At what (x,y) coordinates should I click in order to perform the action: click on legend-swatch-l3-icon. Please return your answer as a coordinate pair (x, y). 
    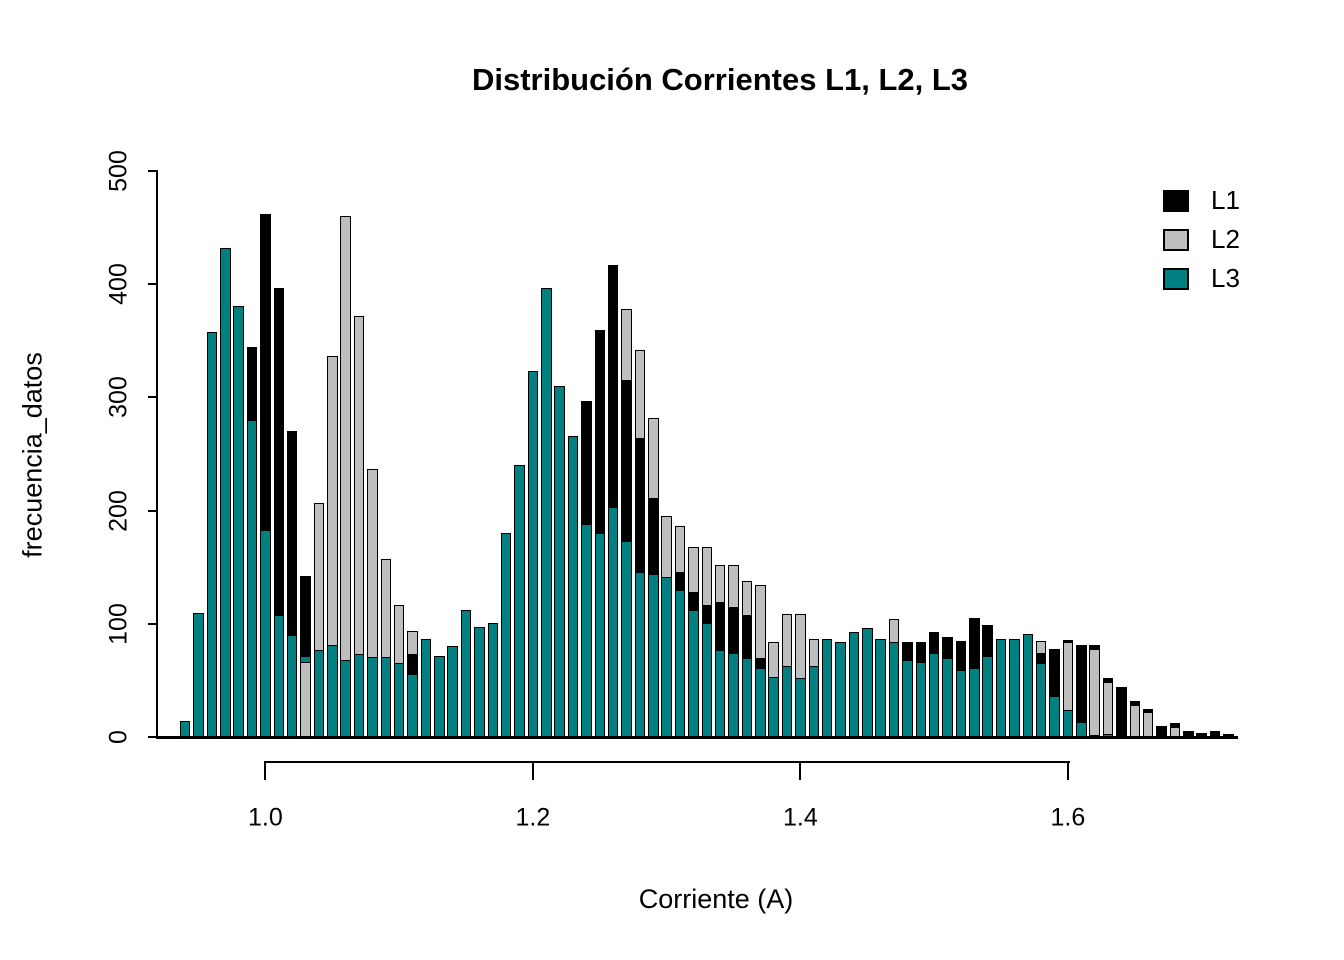
    Looking at the image, I should click on (1176, 278).